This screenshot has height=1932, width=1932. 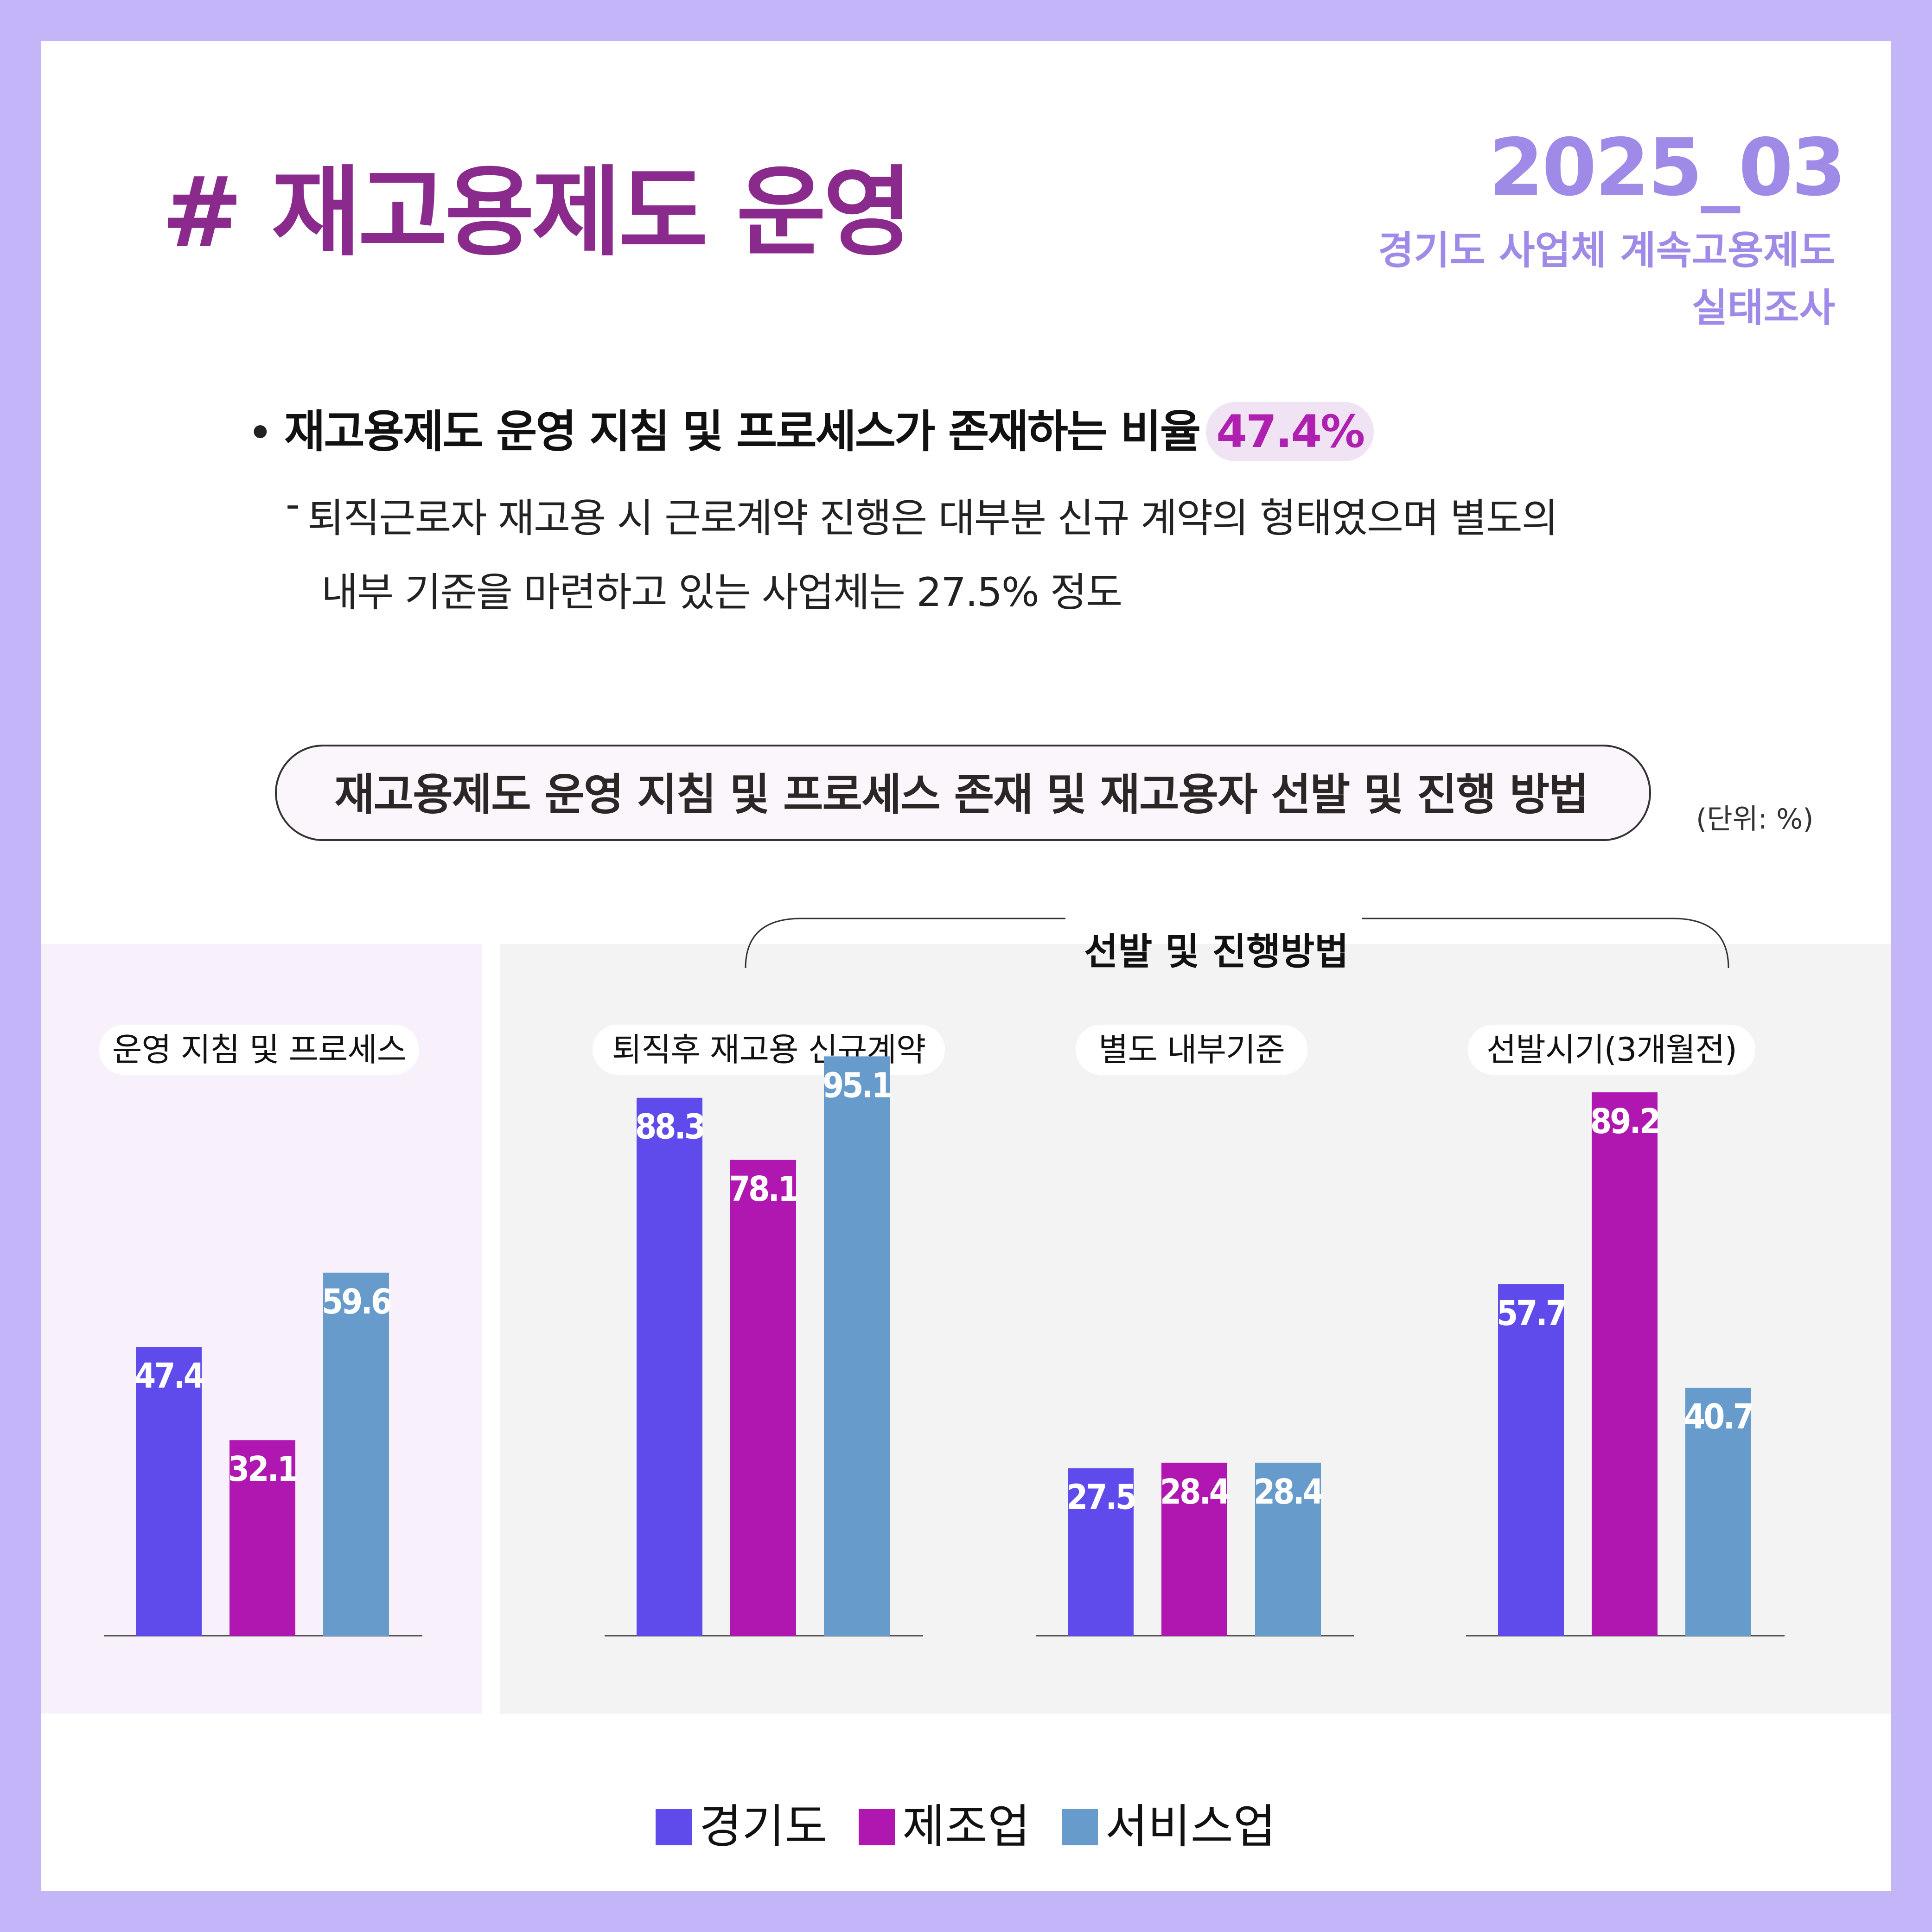 I want to click on bar-g1-s0, so click(x=669, y=1366).